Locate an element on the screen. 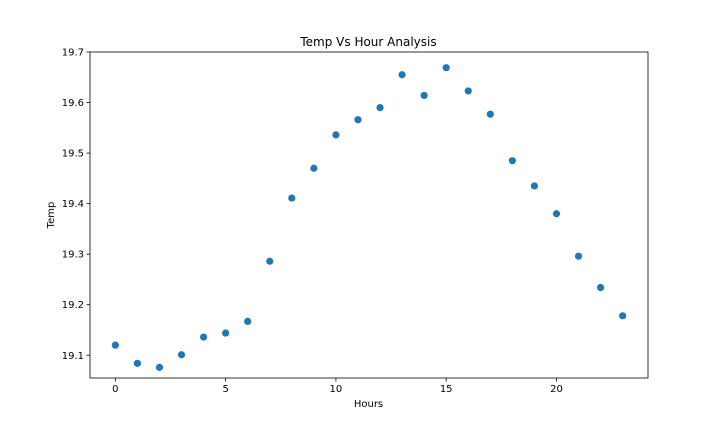 The height and width of the screenshot is (432, 720). x-tick-label: 10 is located at coordinates (336, 389).